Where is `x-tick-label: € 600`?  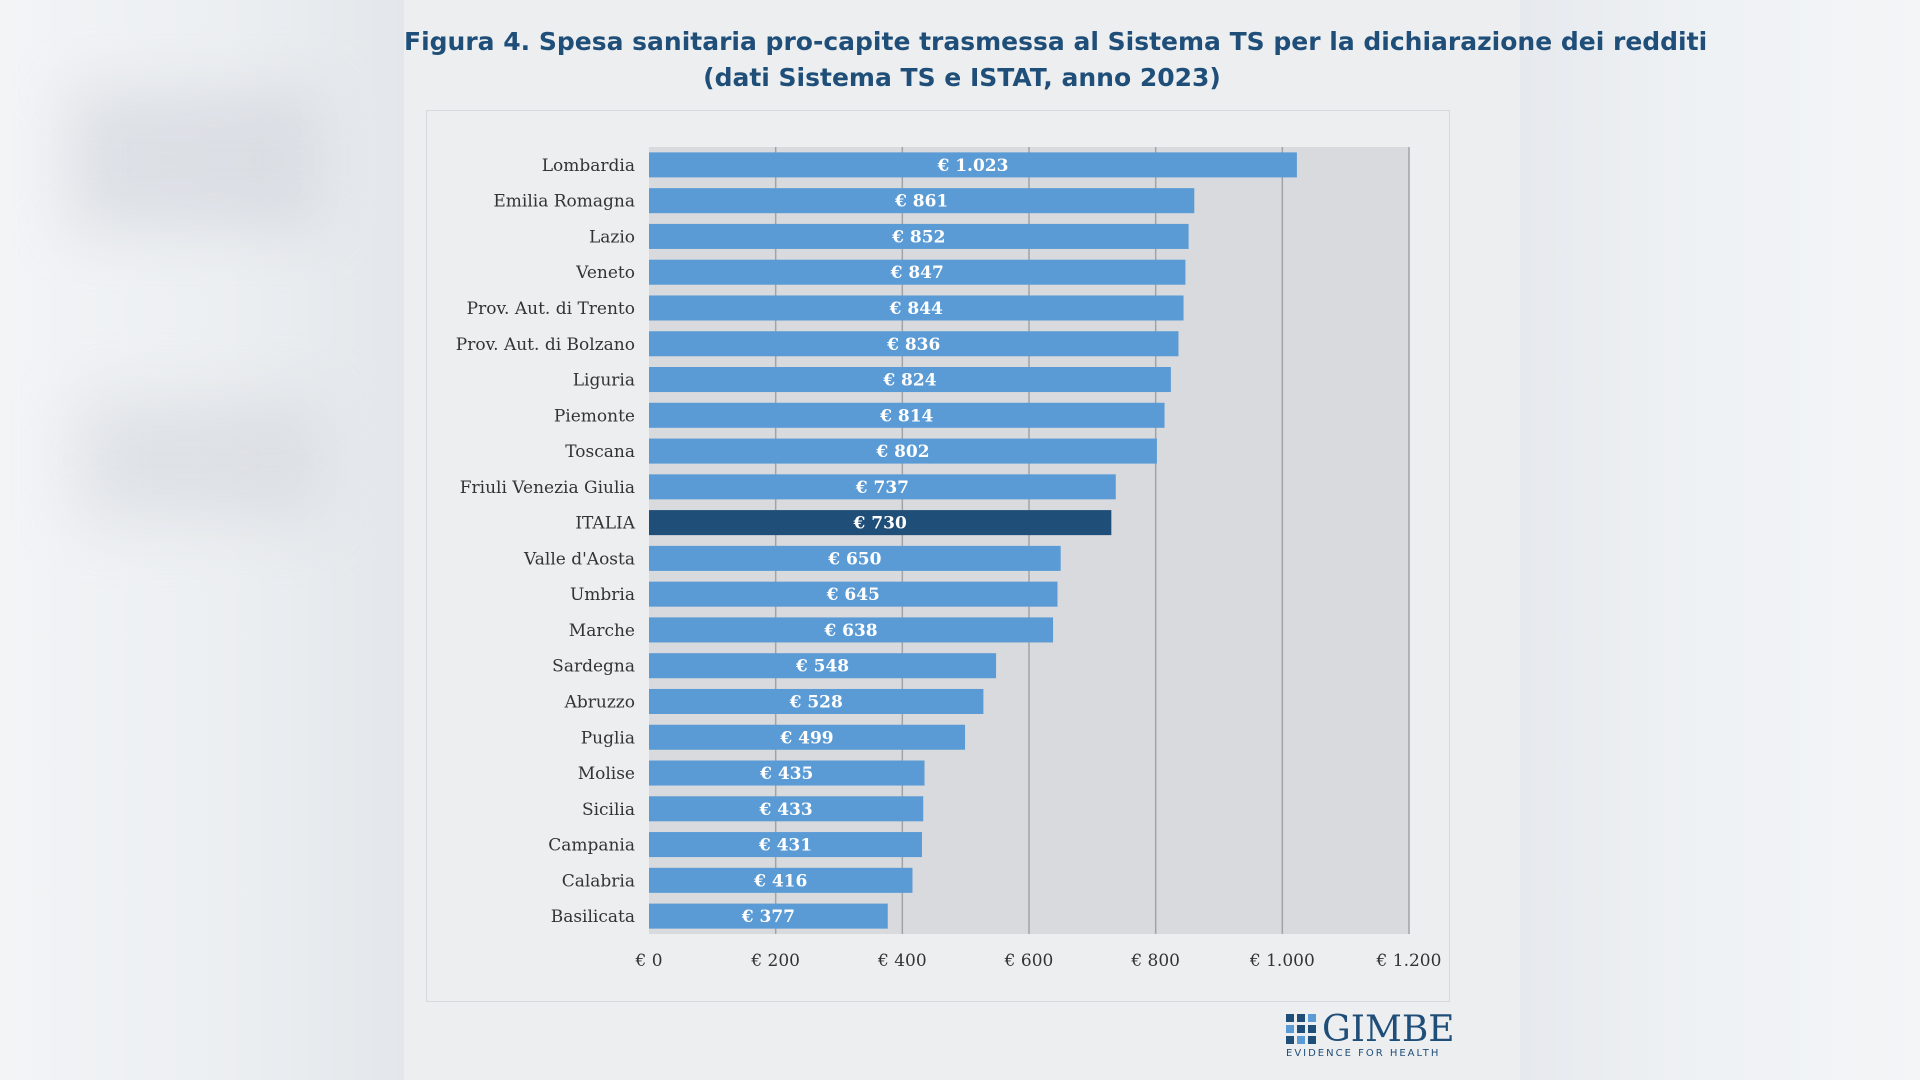
x-tick-label: € 600 is located at coordinates (1029, 961).